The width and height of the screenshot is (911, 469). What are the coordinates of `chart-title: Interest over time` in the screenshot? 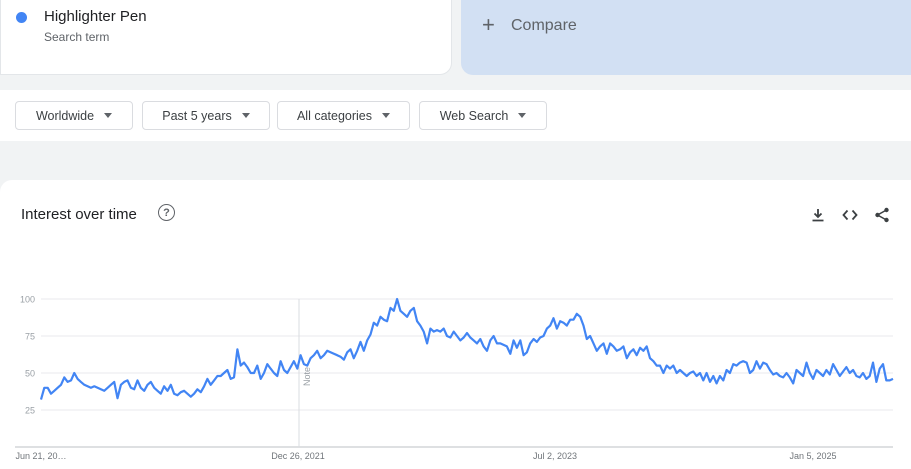 It's located at (79, 214).